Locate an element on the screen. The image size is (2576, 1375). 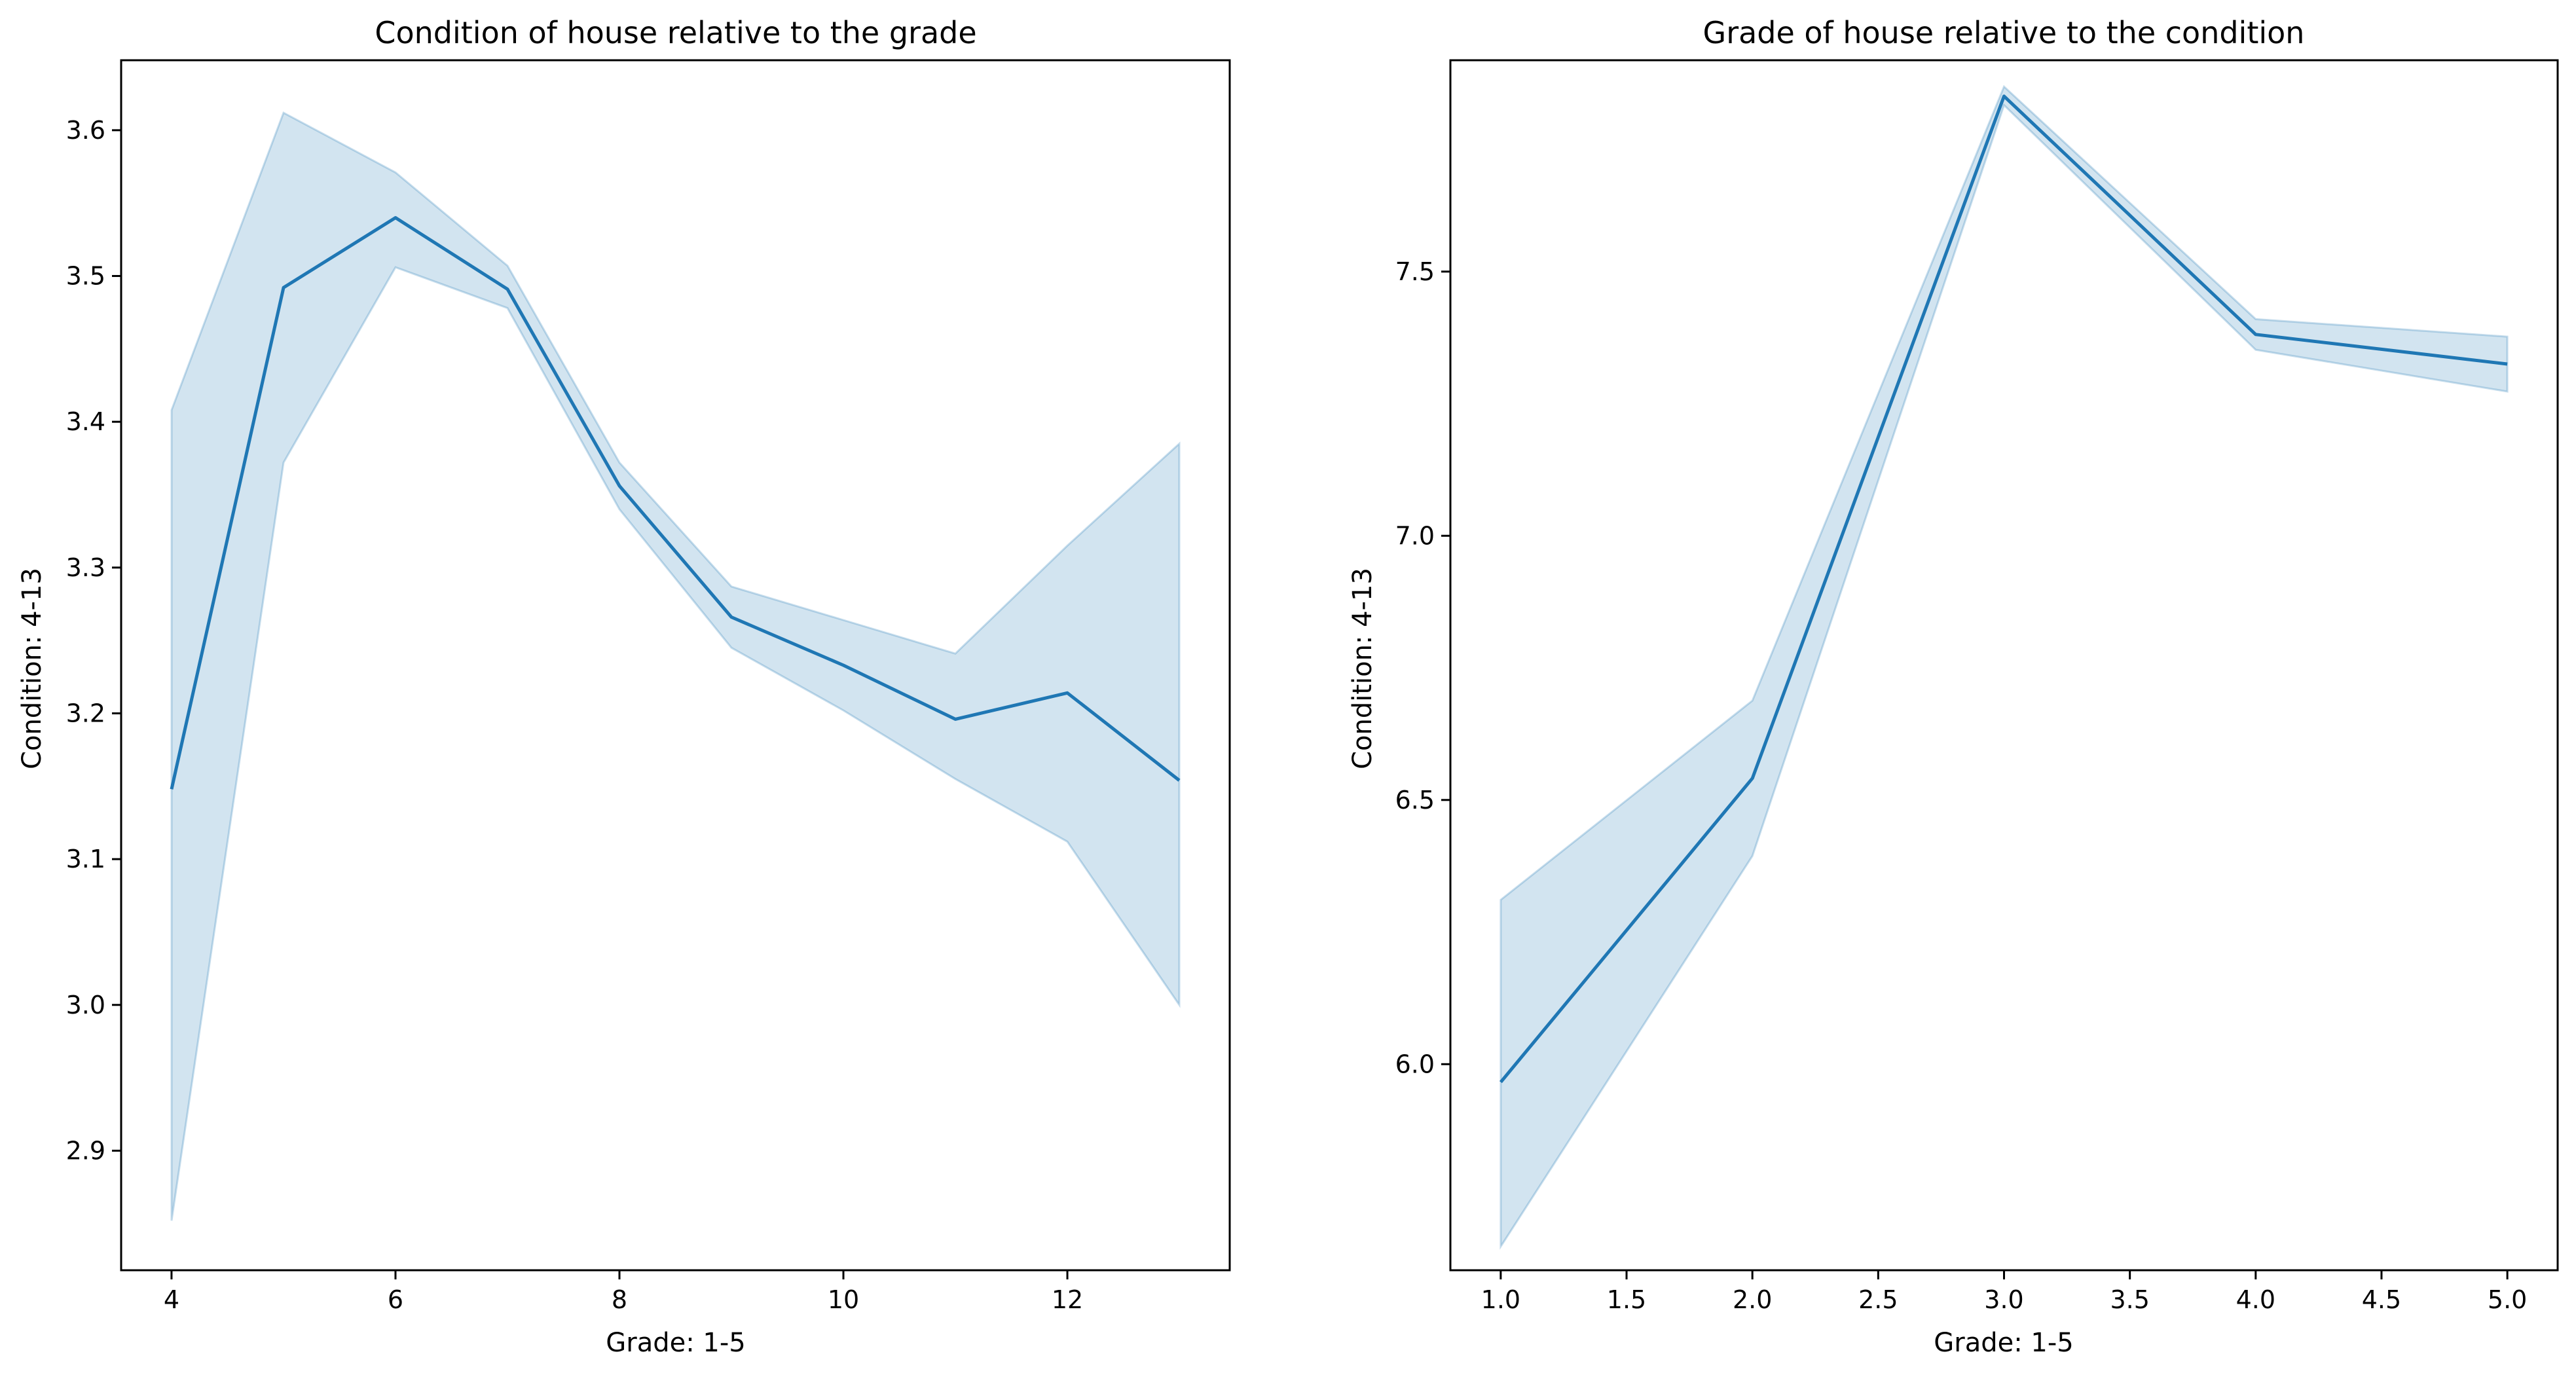
right-chart-title: Grade of house relative to the condition is located at coordinates (2004, 32).